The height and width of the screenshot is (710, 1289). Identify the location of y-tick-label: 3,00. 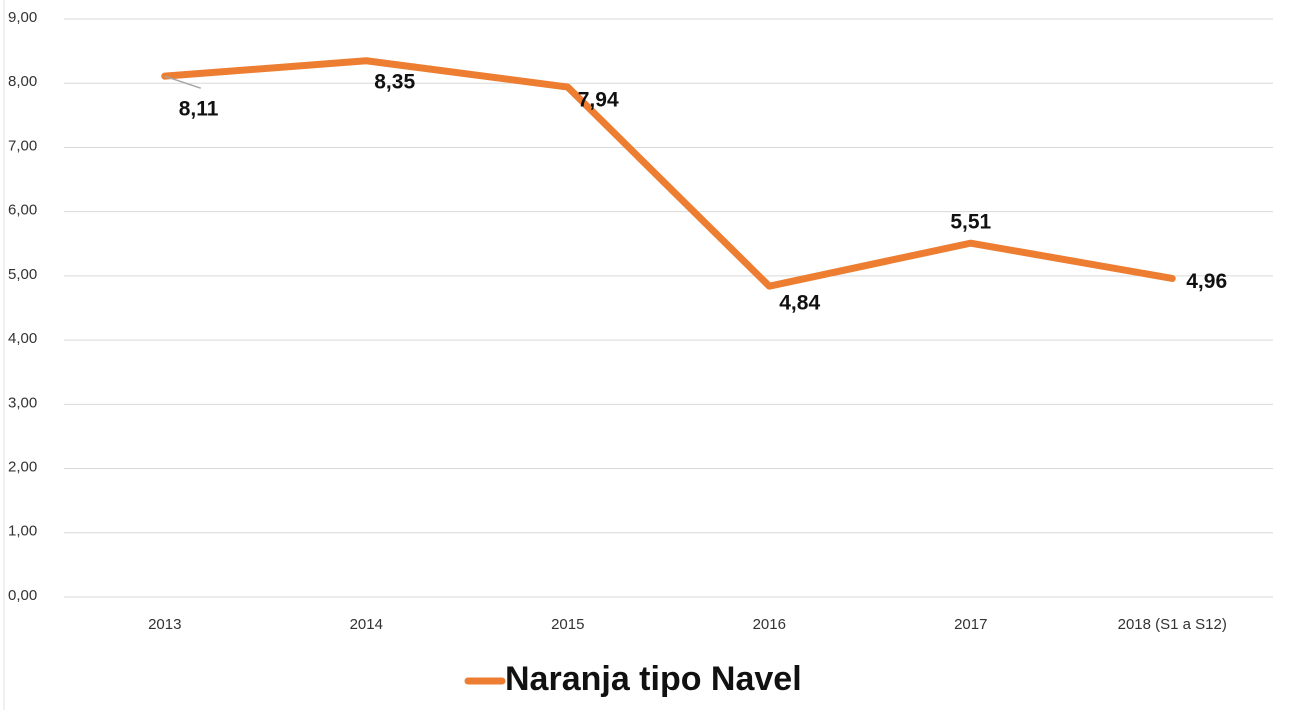
(22, 402).